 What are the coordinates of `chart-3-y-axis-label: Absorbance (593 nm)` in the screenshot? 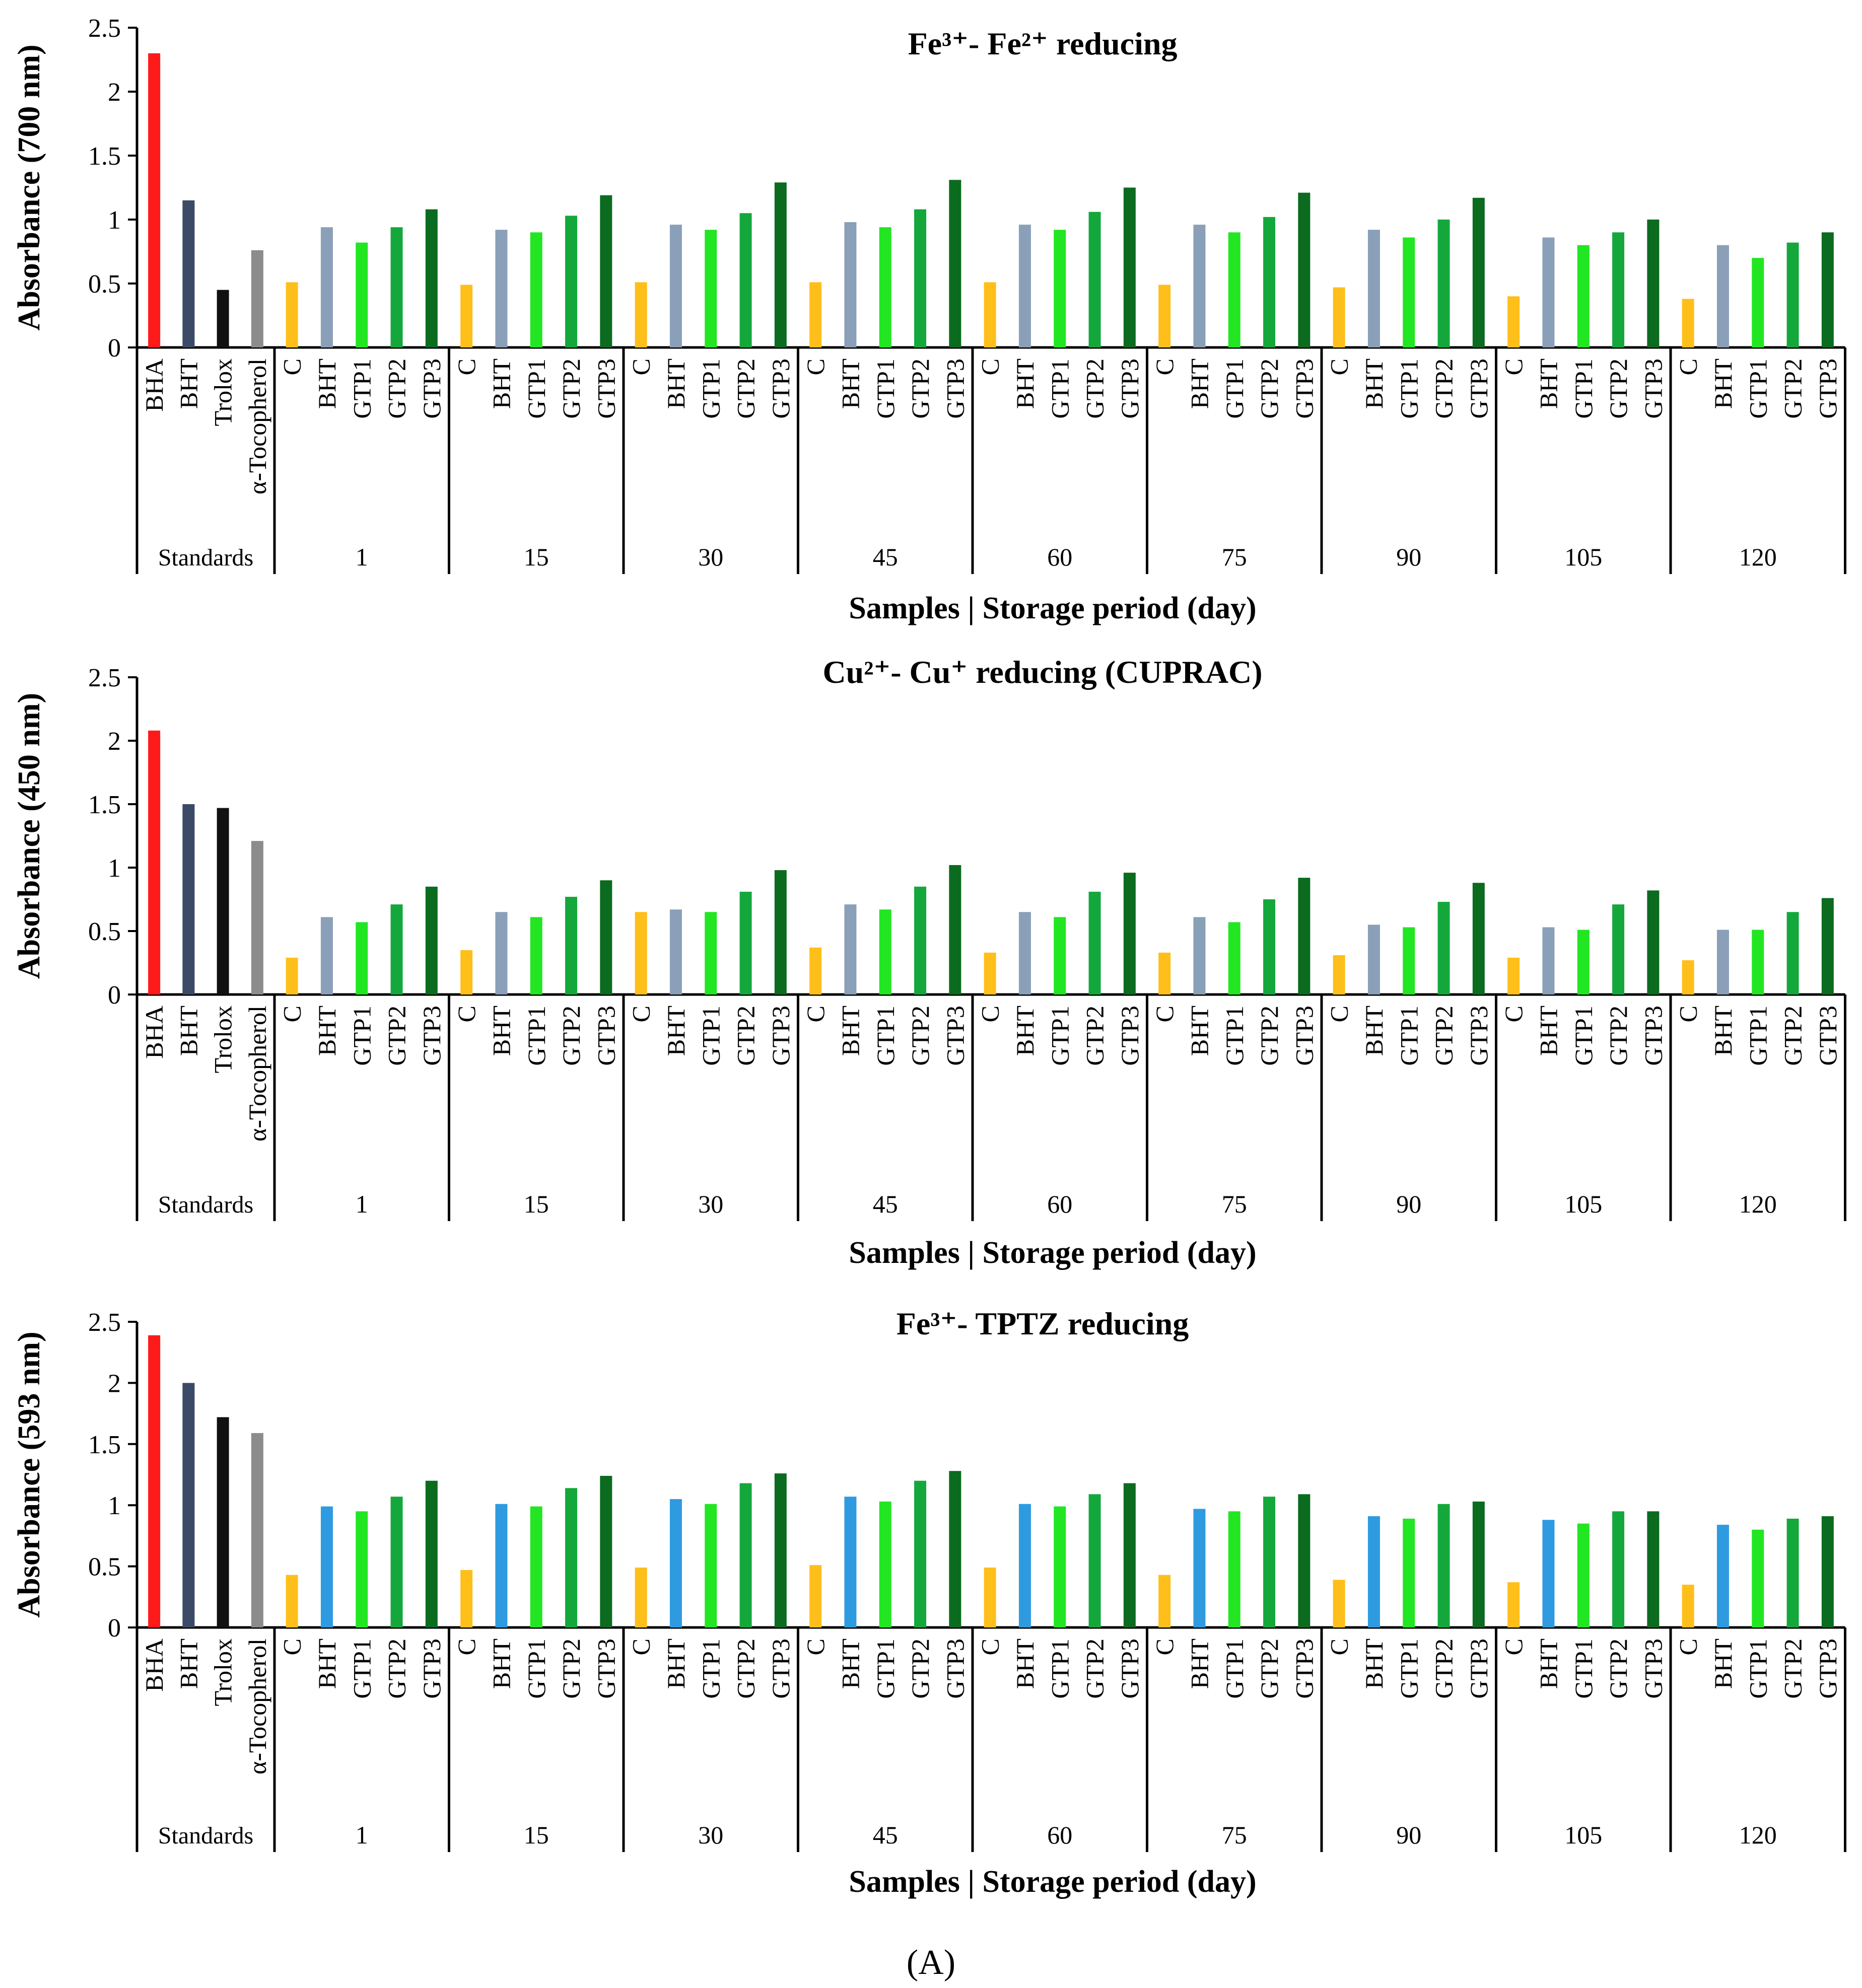 It's located at (29, 1474).